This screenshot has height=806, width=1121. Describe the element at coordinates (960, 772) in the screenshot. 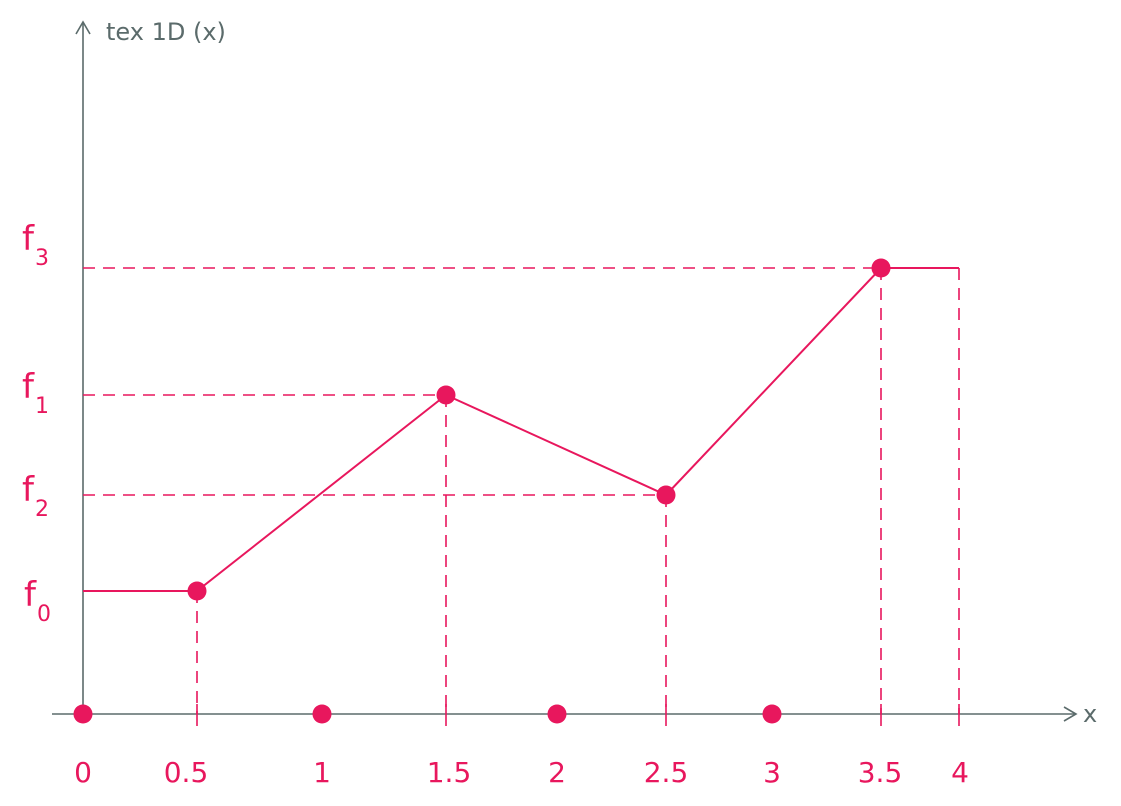

I see `x-tick-label: 4` at that location.